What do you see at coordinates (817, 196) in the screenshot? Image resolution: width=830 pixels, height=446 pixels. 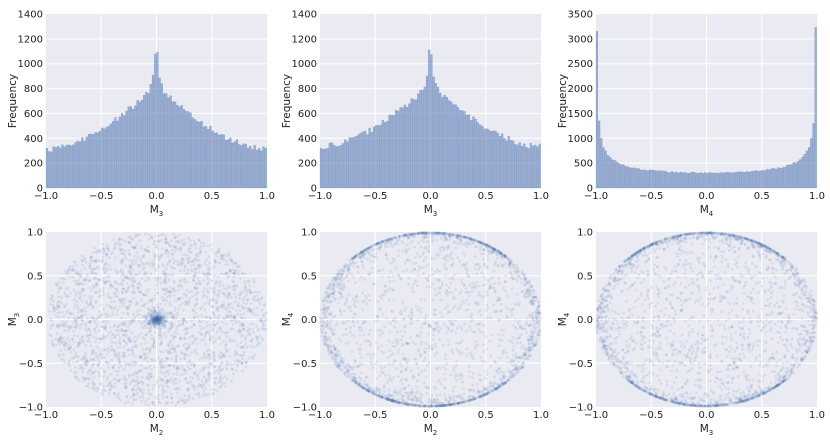 I see `x-tick-label: 1.0` at bounding box center [817, 196].